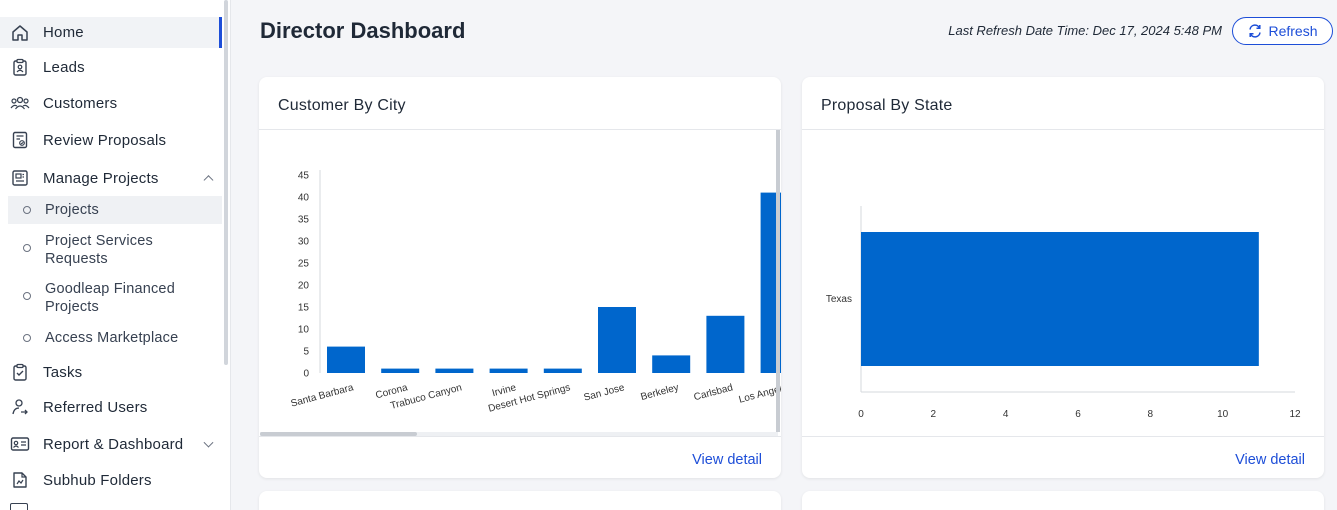 This screenshot has width=1337, height=510. Describe the element at coordinates (20, 480) in the screenshot. I see `folder-icon` at that location.